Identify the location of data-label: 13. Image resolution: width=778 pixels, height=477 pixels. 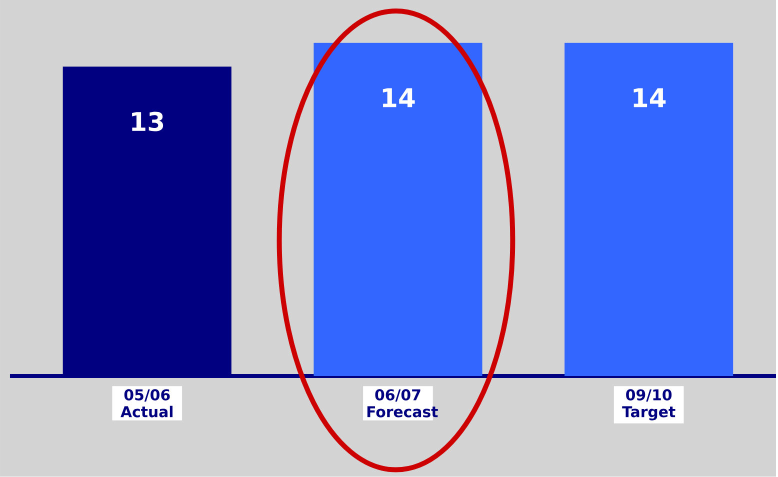
(148, 122).